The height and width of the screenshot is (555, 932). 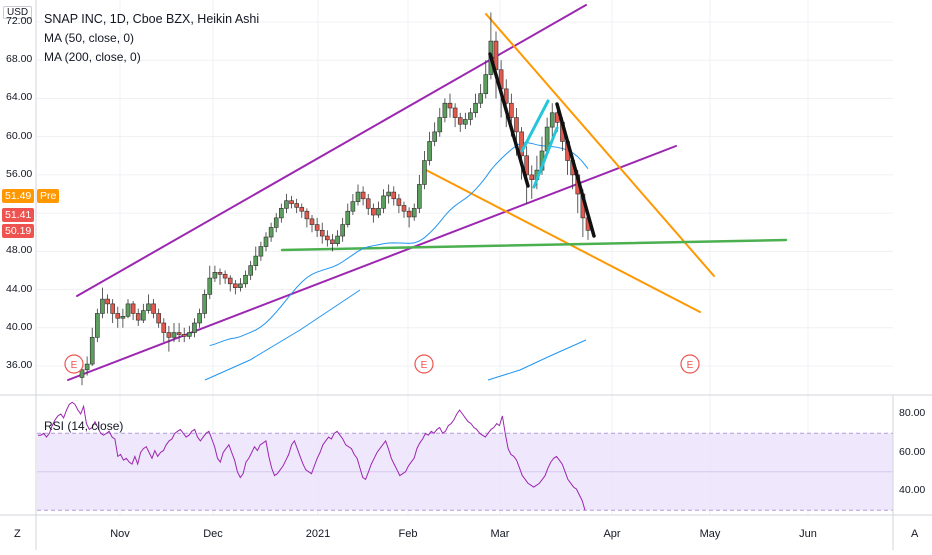 I want to click on ma200-line-early, so click(x=282, y=335).